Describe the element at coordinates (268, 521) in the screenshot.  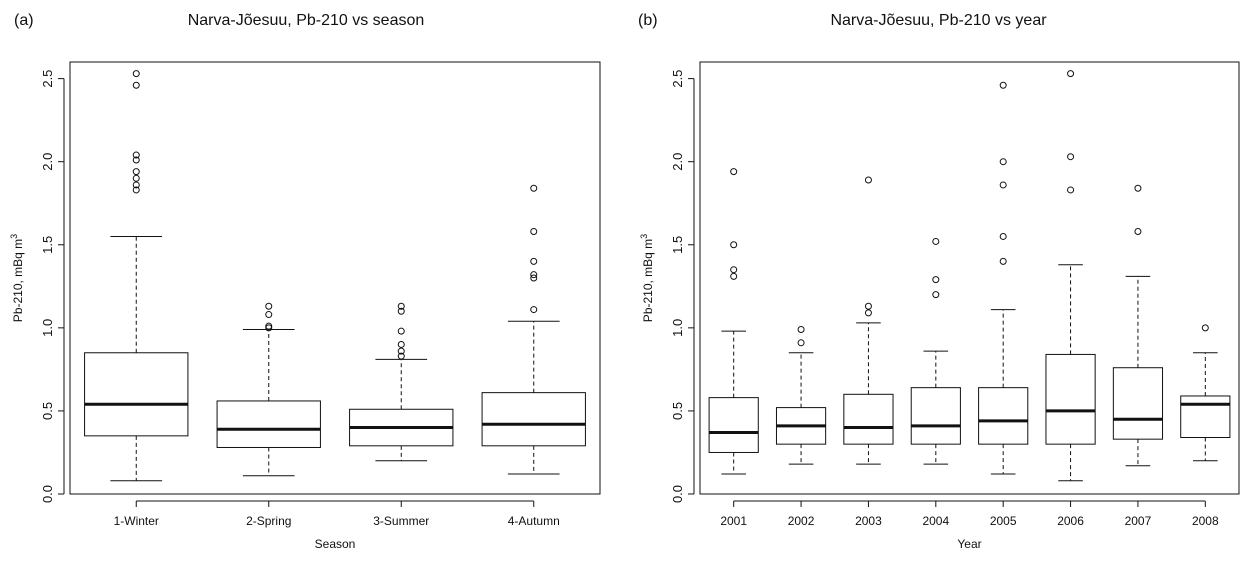
I see `x-tick-label: 2-Spring` at that location.